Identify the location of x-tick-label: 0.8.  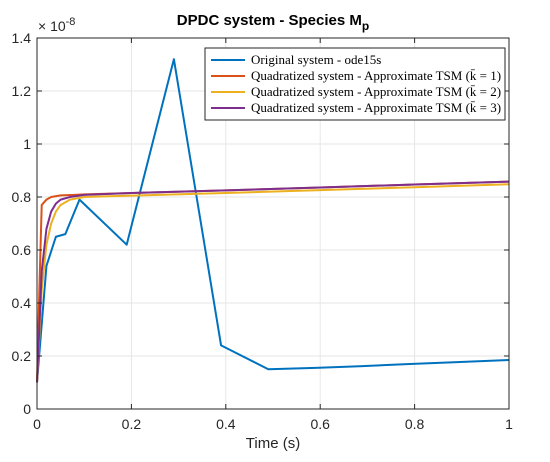
(415, 424).